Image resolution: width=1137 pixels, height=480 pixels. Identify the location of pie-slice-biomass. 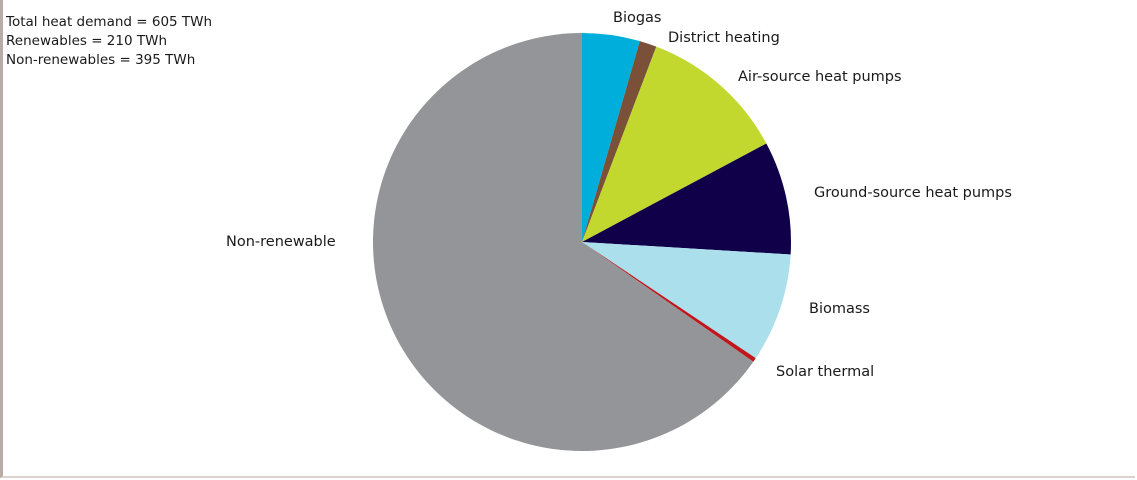
(686, 300).